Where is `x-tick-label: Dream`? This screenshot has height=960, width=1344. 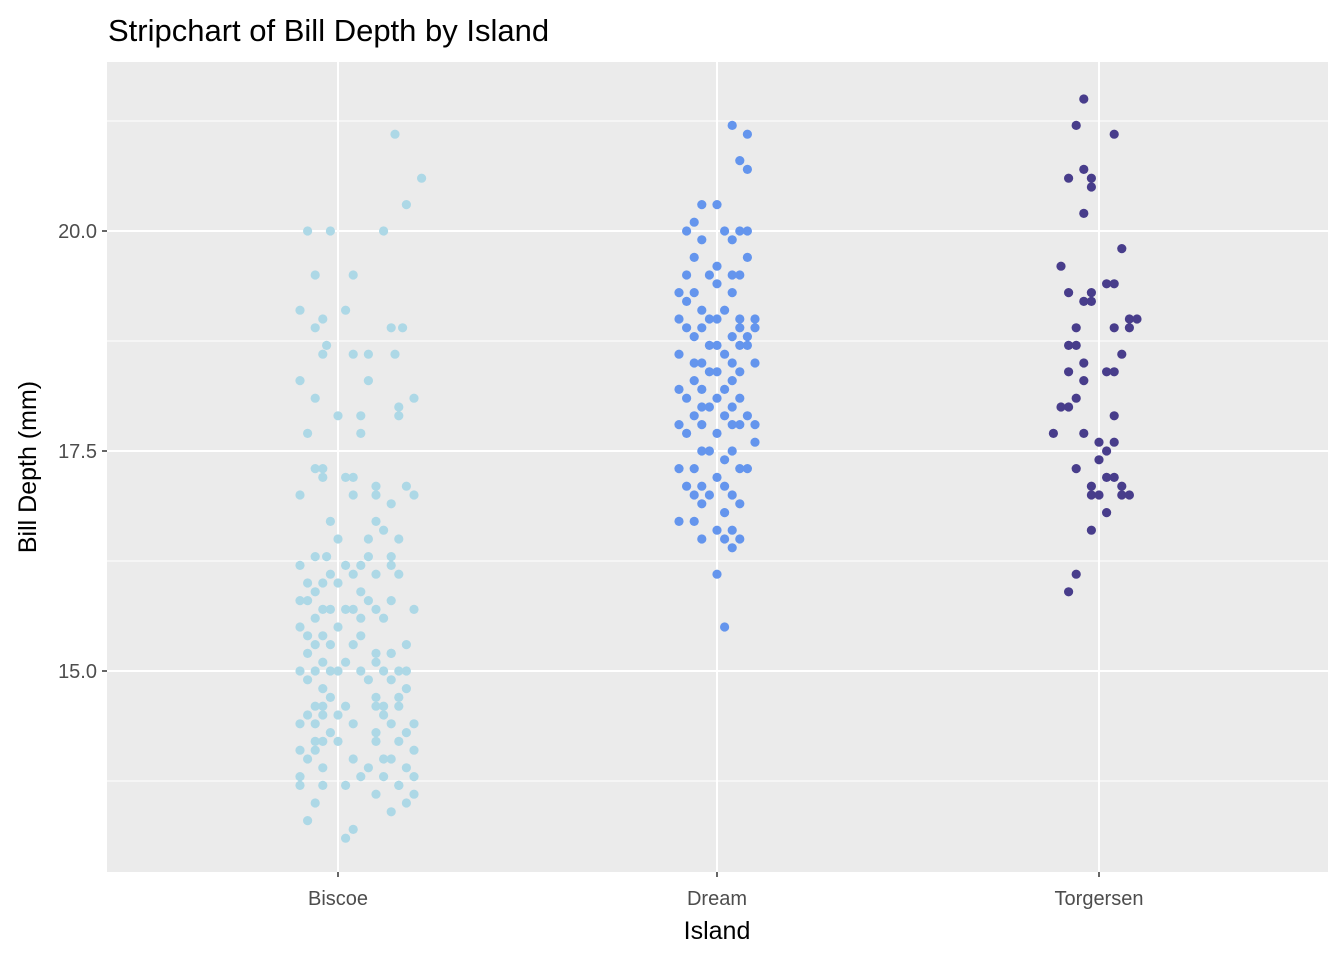
x-tick-label: Dream is located at coordinates (717, 899).